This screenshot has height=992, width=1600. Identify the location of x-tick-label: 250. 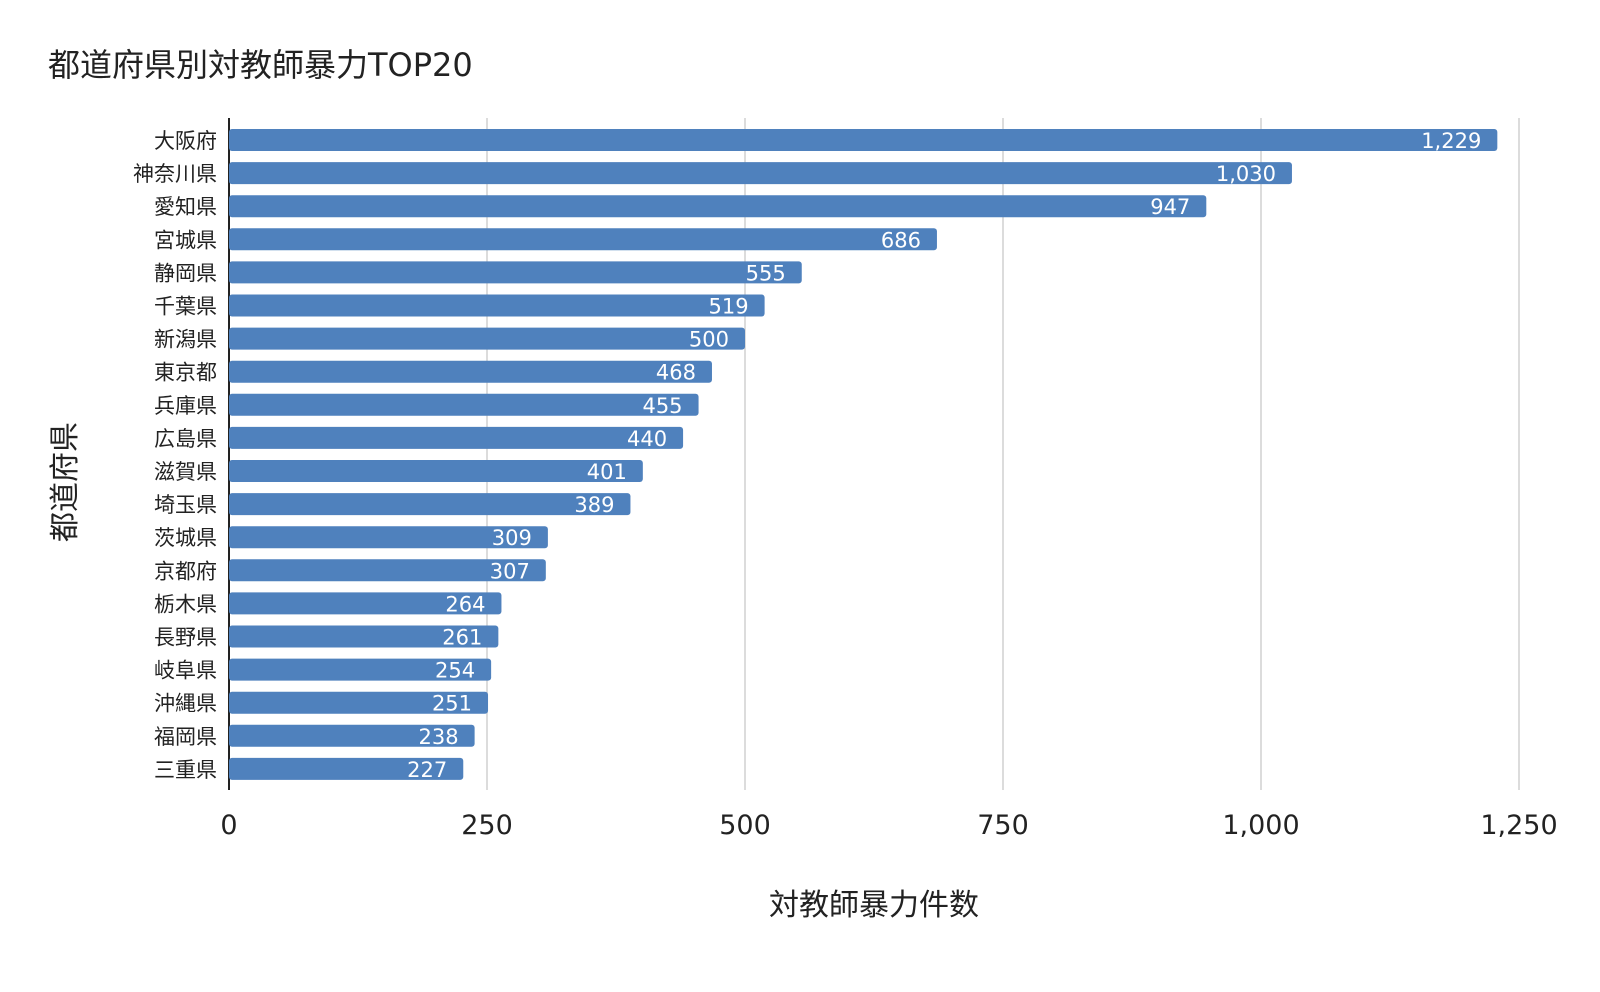
(487, 825).